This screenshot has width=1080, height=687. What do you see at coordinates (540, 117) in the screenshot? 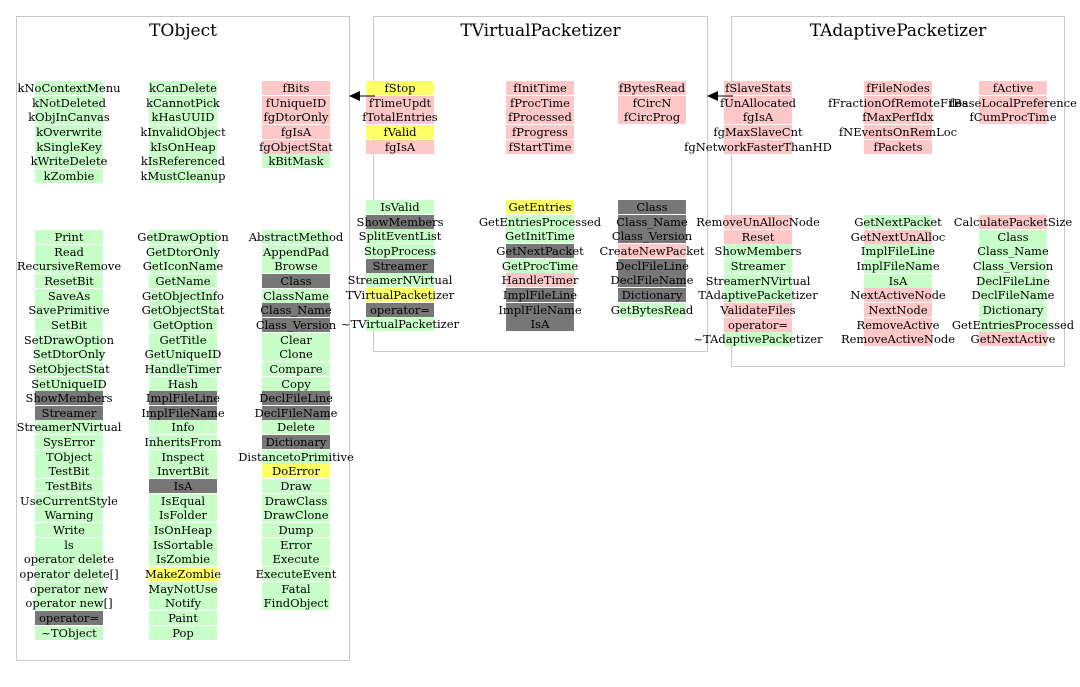
I see `member-tvirtualpacketizer-0-1-2: fProcessed` at bounding box center [540, 117].